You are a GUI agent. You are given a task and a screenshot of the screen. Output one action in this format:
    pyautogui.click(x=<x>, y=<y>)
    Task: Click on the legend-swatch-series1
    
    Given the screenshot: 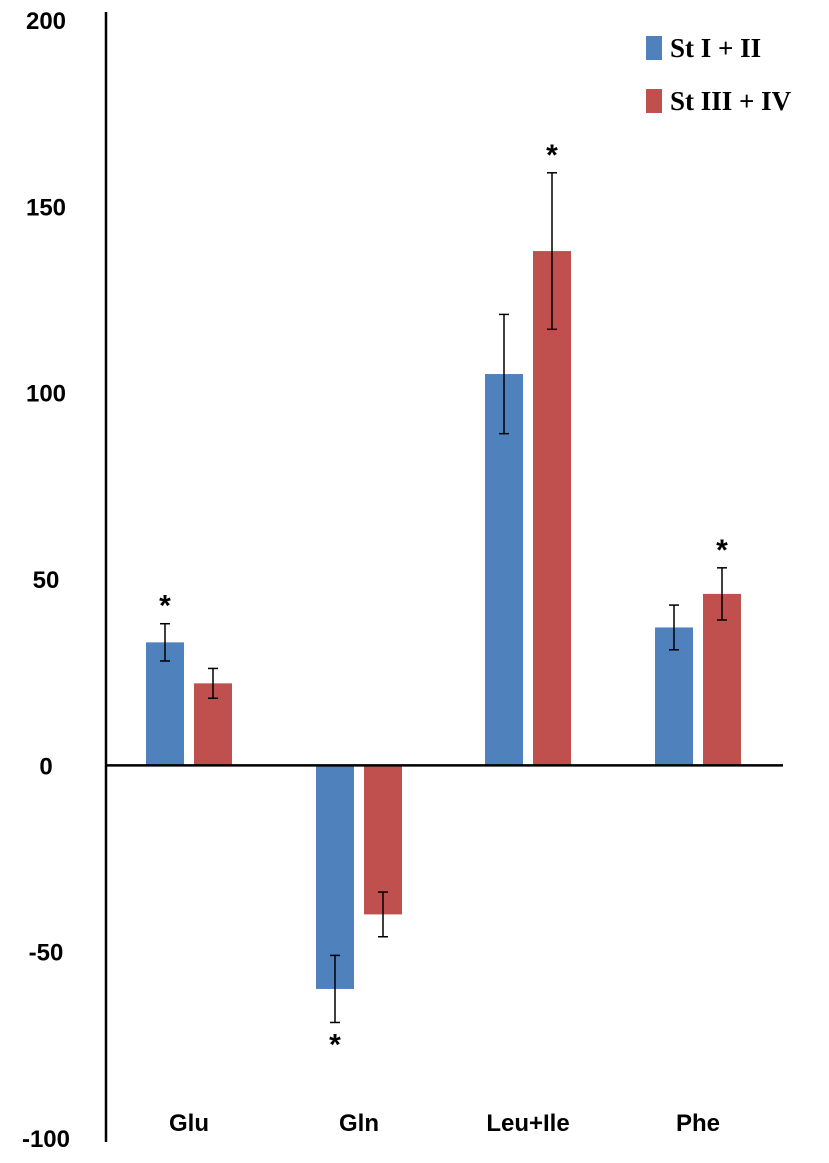 What is the action you would take?
    pyautogui.click(x=654, y=48)
    